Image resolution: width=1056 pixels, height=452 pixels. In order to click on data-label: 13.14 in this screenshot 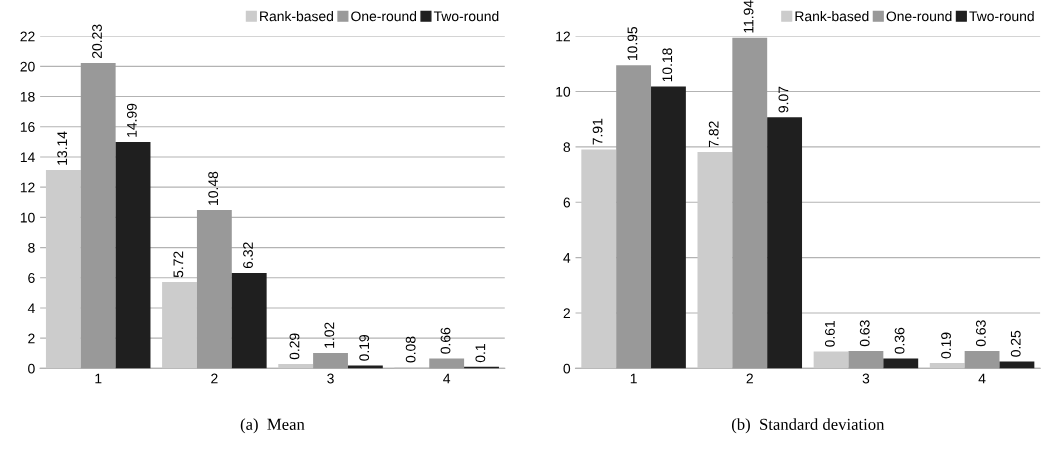, I will do `click(62, 148)`.